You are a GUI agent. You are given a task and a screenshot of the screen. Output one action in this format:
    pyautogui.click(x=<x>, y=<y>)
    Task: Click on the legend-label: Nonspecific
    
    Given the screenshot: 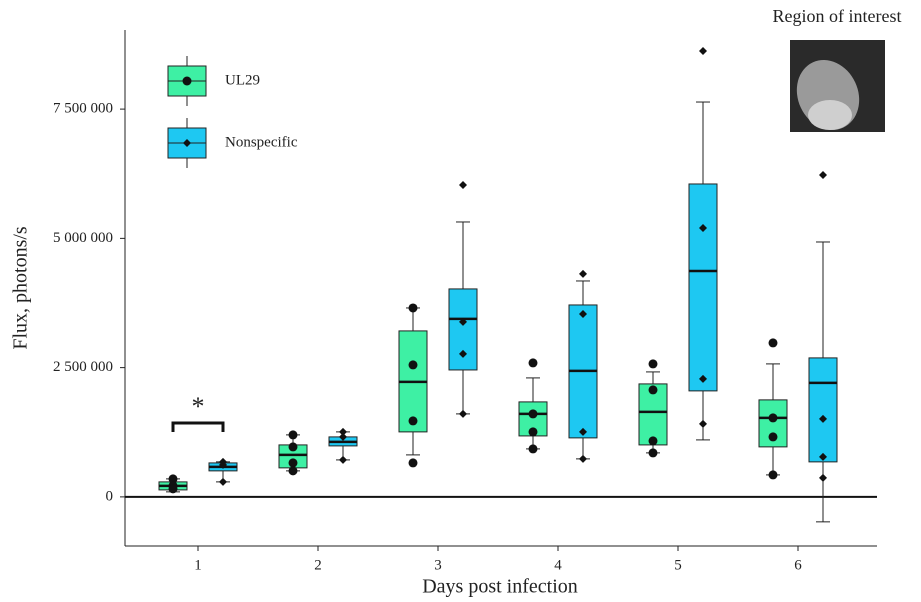 What is the action you would take?
    pyautogui.click(x=261, y=142)
    